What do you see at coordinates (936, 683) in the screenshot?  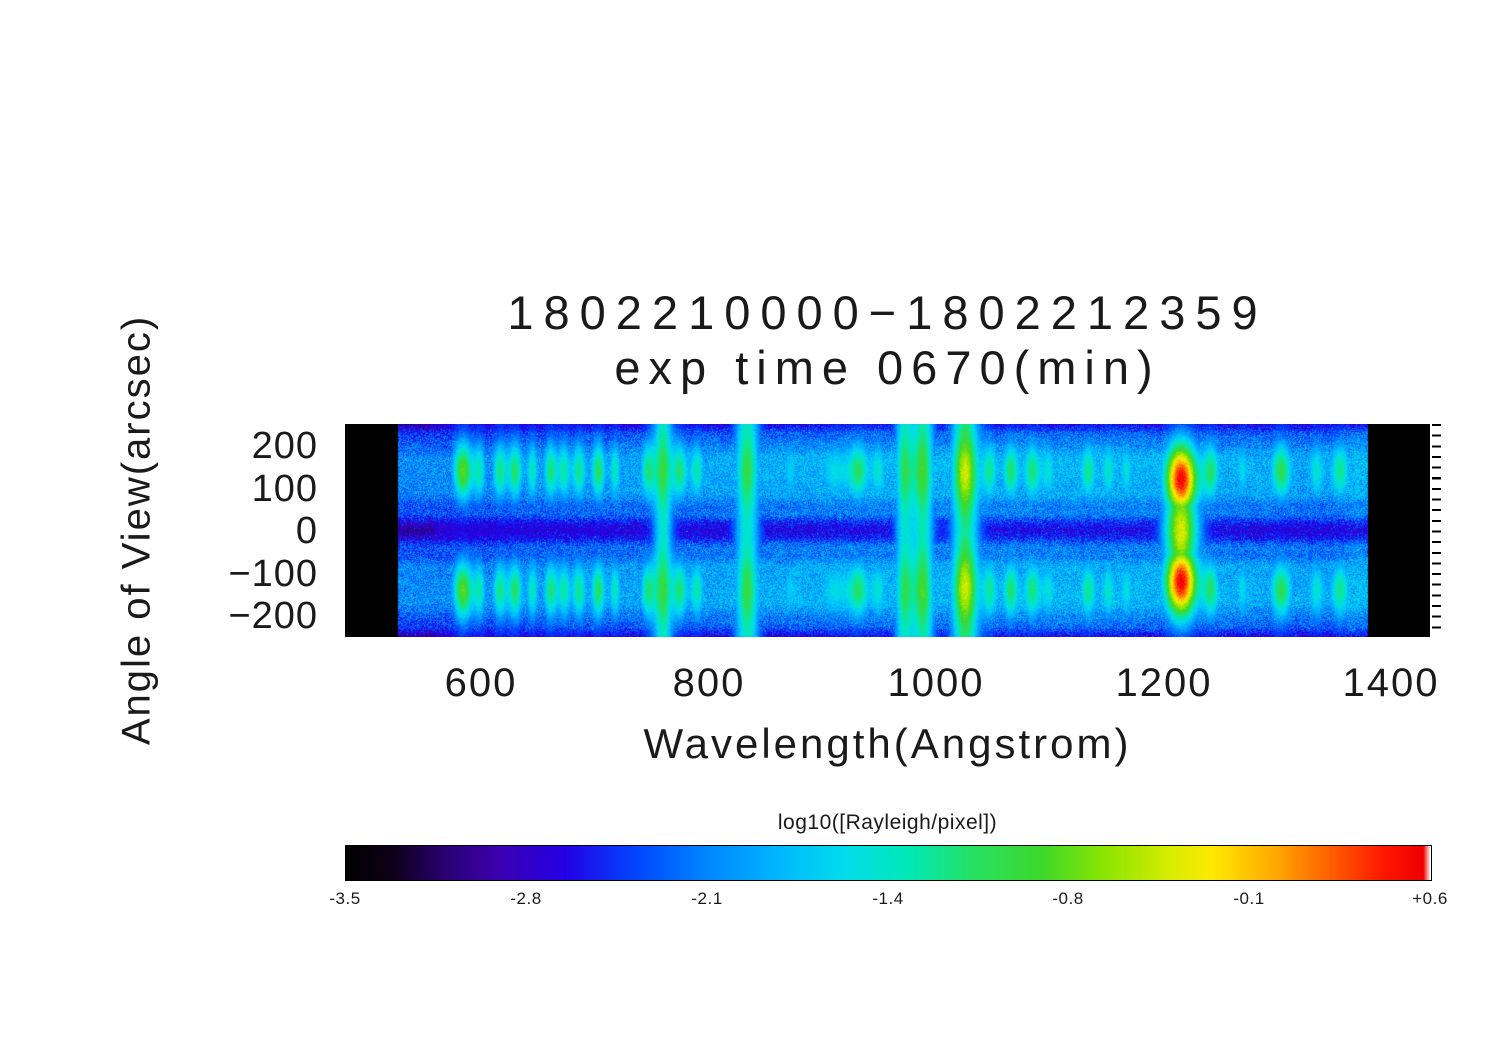 I see `x-tick-label-1000: 1000` at bounding box center [936, 683].